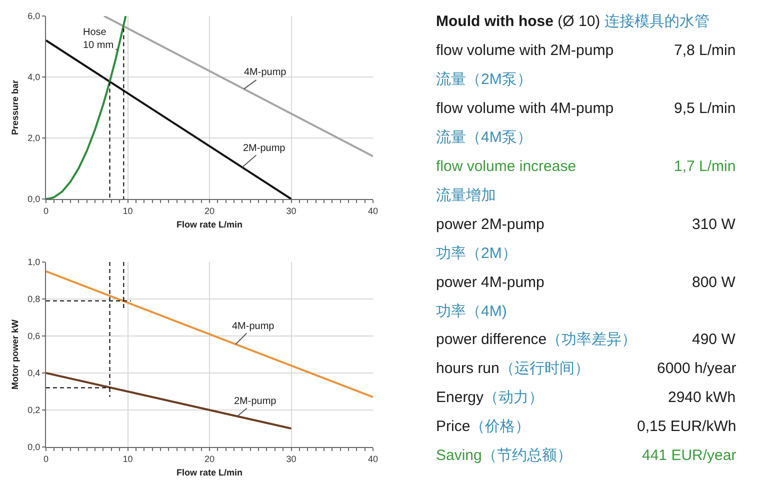 The height and width of the screenshot is (485, 765). What do you see at coordinates (705, 166) in the screenshot?
I see `text: 1,7 L/min` at bounding box center [705, 166].